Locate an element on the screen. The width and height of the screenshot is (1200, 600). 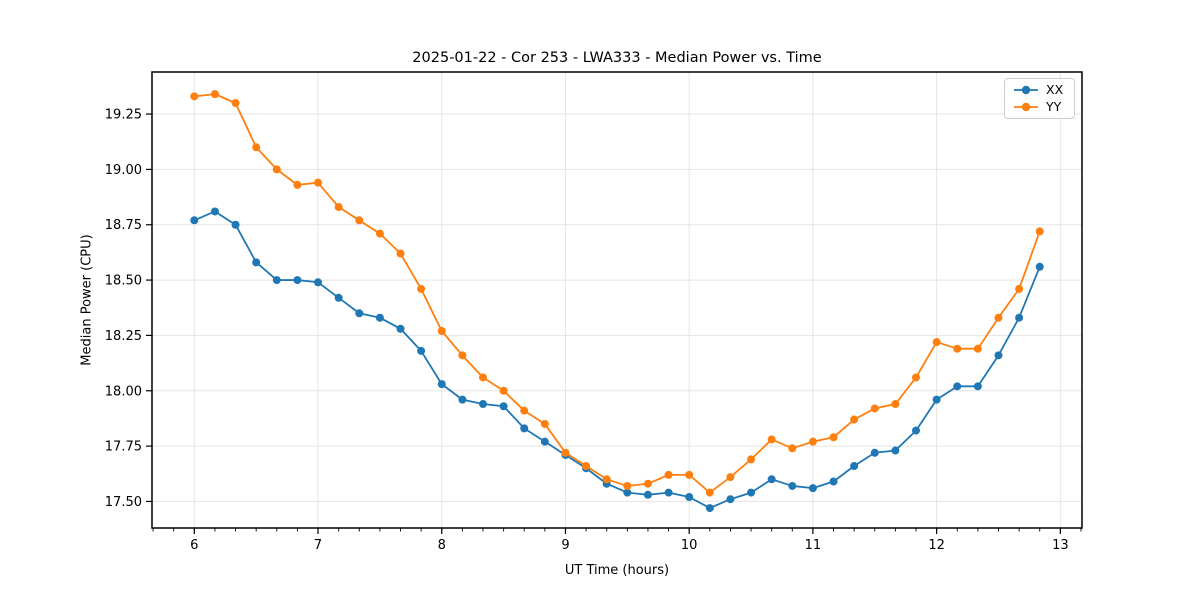
y-tick-label: 18.50 is located at coordinates (123, 281).